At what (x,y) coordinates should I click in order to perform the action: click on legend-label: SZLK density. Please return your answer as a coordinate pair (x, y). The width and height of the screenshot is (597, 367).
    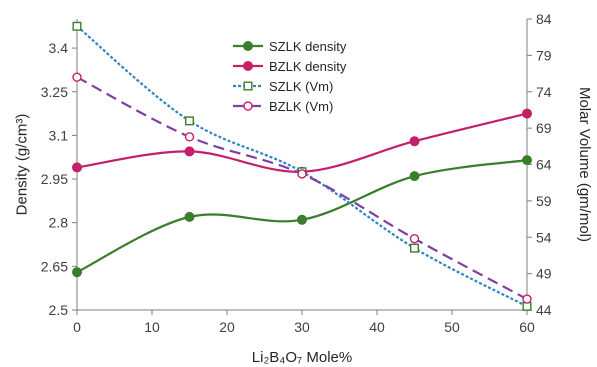
    Looking at the image, I should click on (308, 46).